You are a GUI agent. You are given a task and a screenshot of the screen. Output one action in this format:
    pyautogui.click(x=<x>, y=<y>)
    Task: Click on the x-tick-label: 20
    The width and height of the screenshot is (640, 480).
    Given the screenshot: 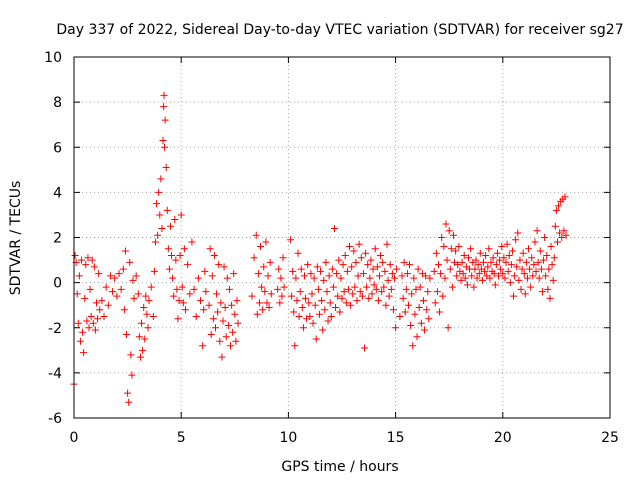 What is the action you would take?
    pyautogui.click(x=503, y=438)
    